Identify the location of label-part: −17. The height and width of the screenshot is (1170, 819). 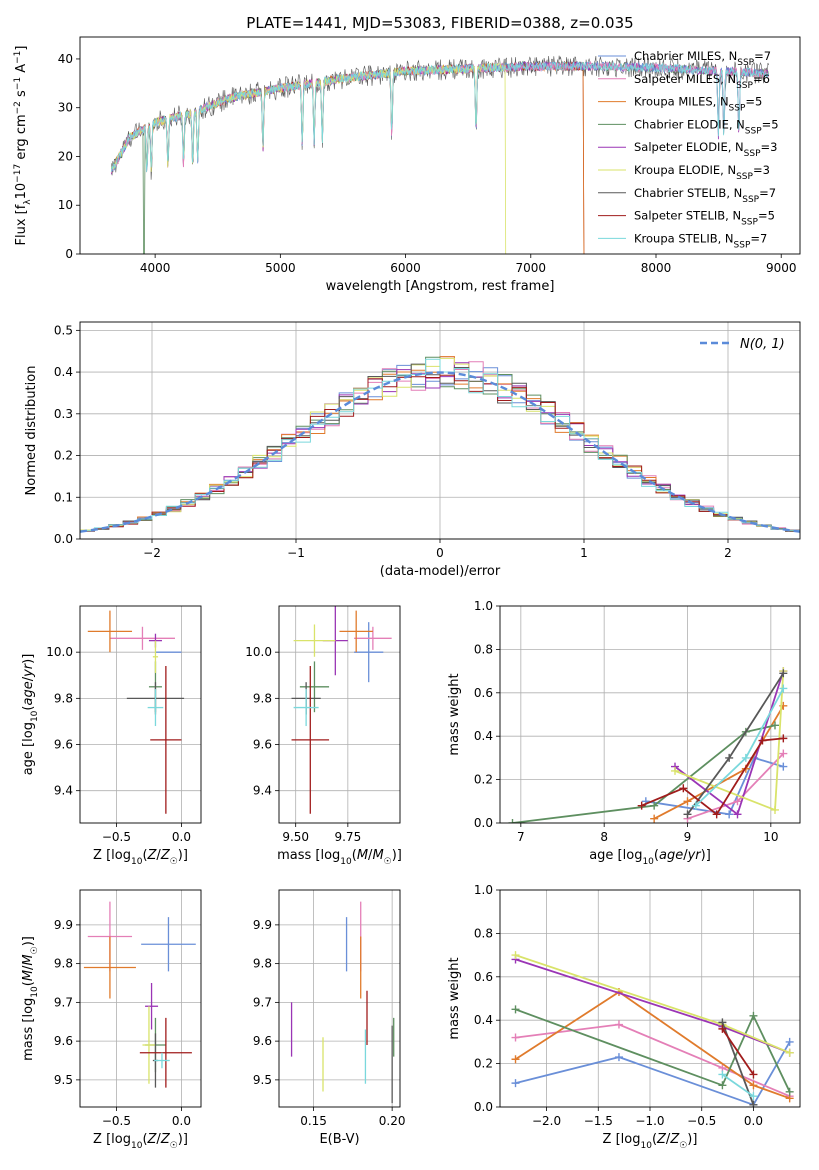
(18, 173).